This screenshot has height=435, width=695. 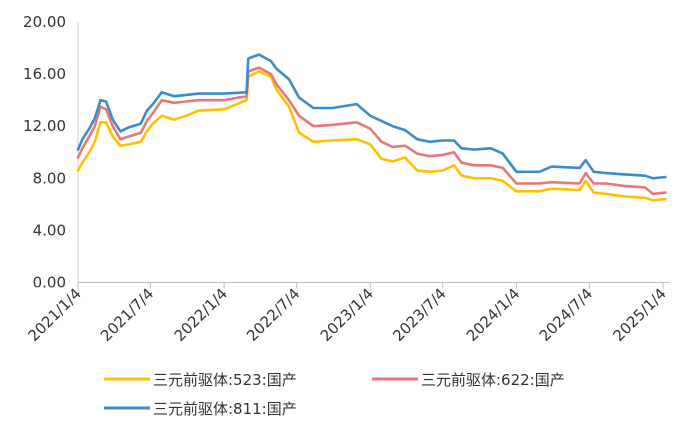 What do you see at coordinates (273, 315) in the screenshot?
I see `x-tick-label: 2022/7/4` at bounding box center [273, 315].